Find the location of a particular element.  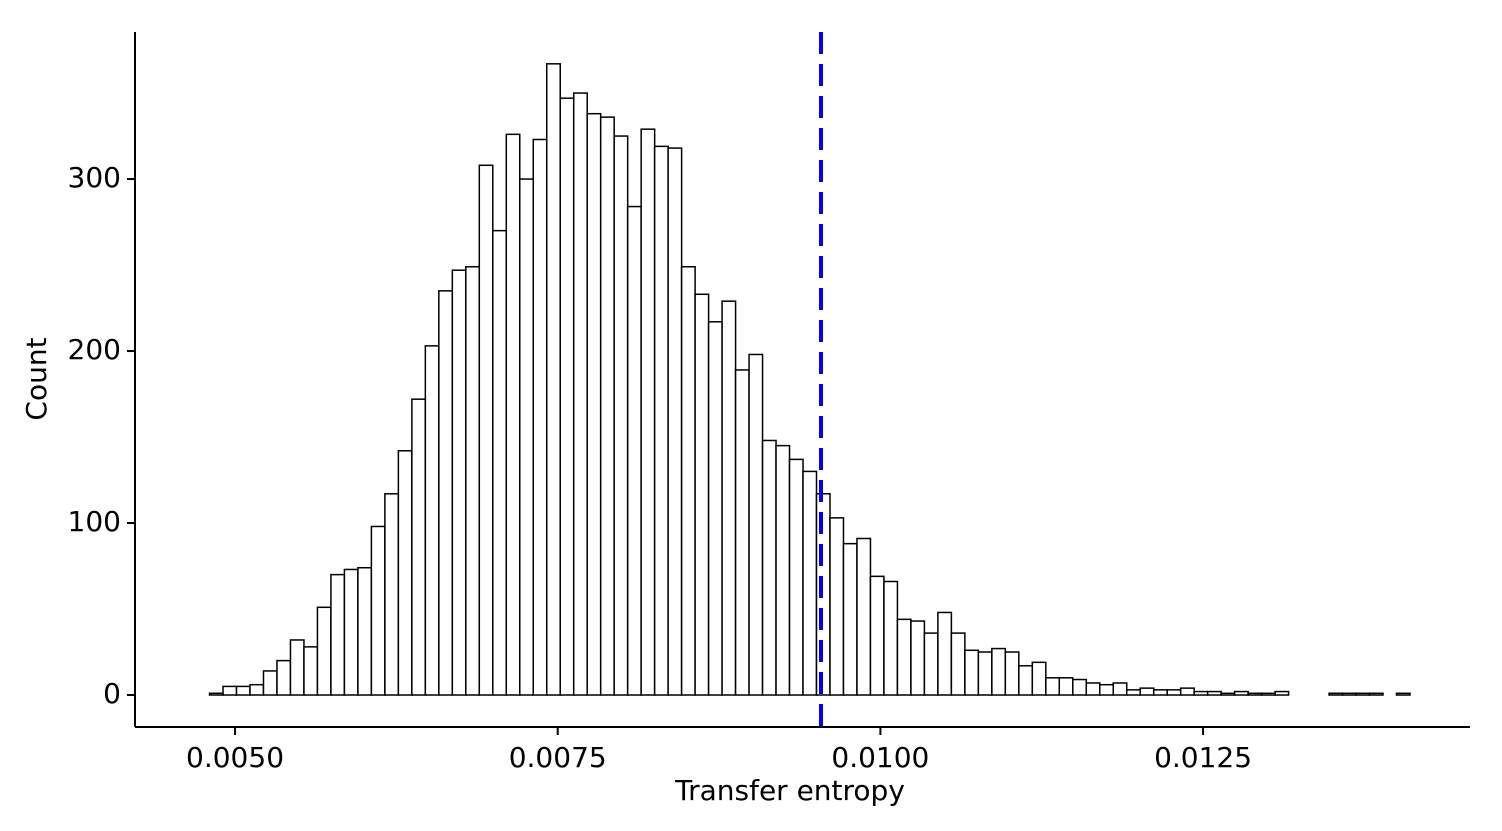

y-axis-title: Count is located at coordinates (36, 378).